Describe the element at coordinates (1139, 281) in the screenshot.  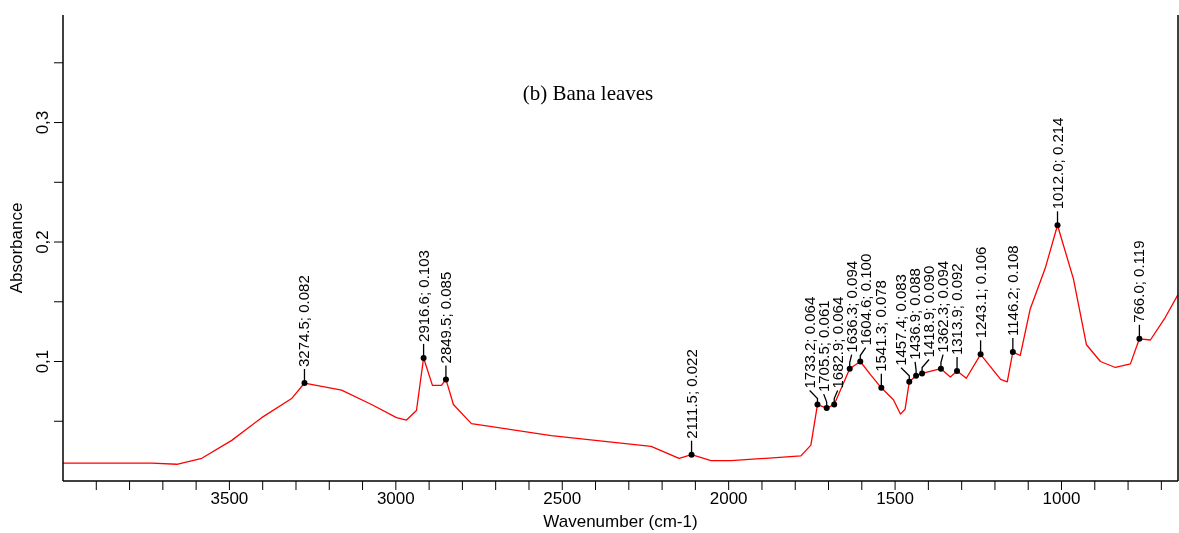
I see `annotation: 766.0; 0.119` at that location.